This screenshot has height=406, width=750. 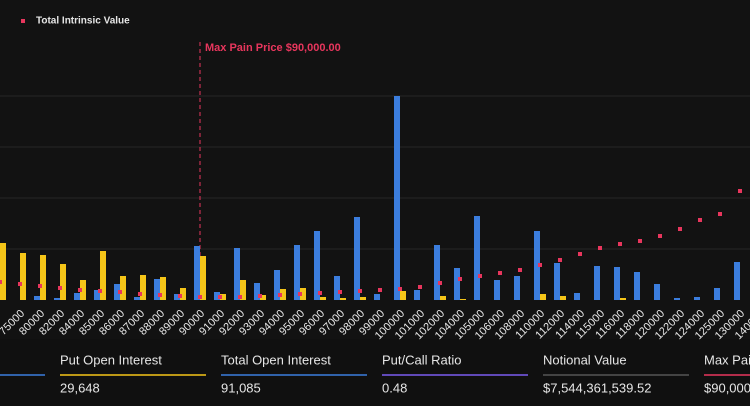 I want to click on legend-marker, so click(x=23, y=21).